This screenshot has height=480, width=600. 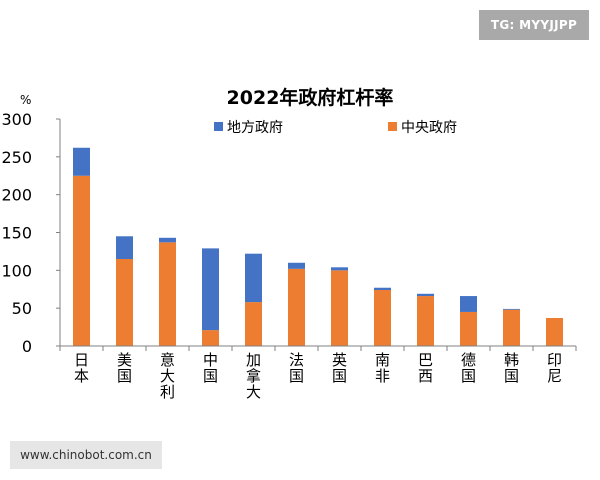 I want to click on x-tick-label: 美国, so click(x=124, y=368).